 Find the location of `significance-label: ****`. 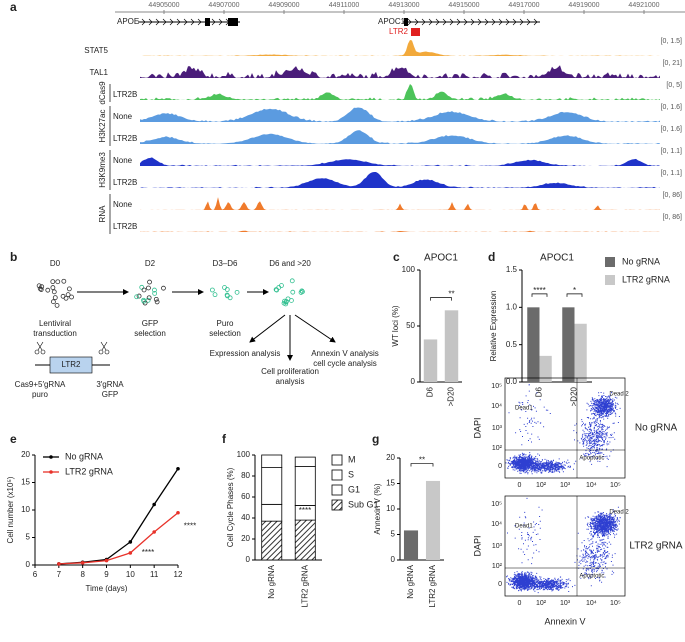

significance-label: **** is located at coordinates (305, 510).